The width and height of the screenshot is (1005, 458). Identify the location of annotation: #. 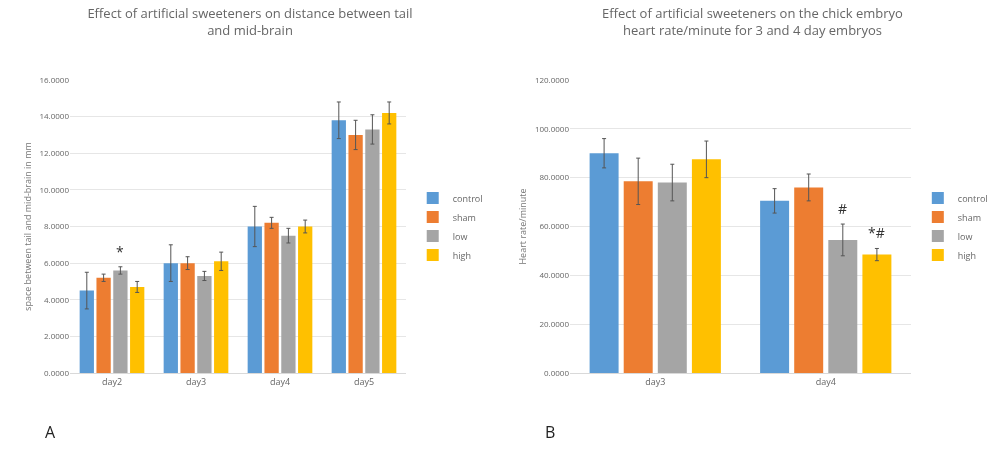
(843, 208).